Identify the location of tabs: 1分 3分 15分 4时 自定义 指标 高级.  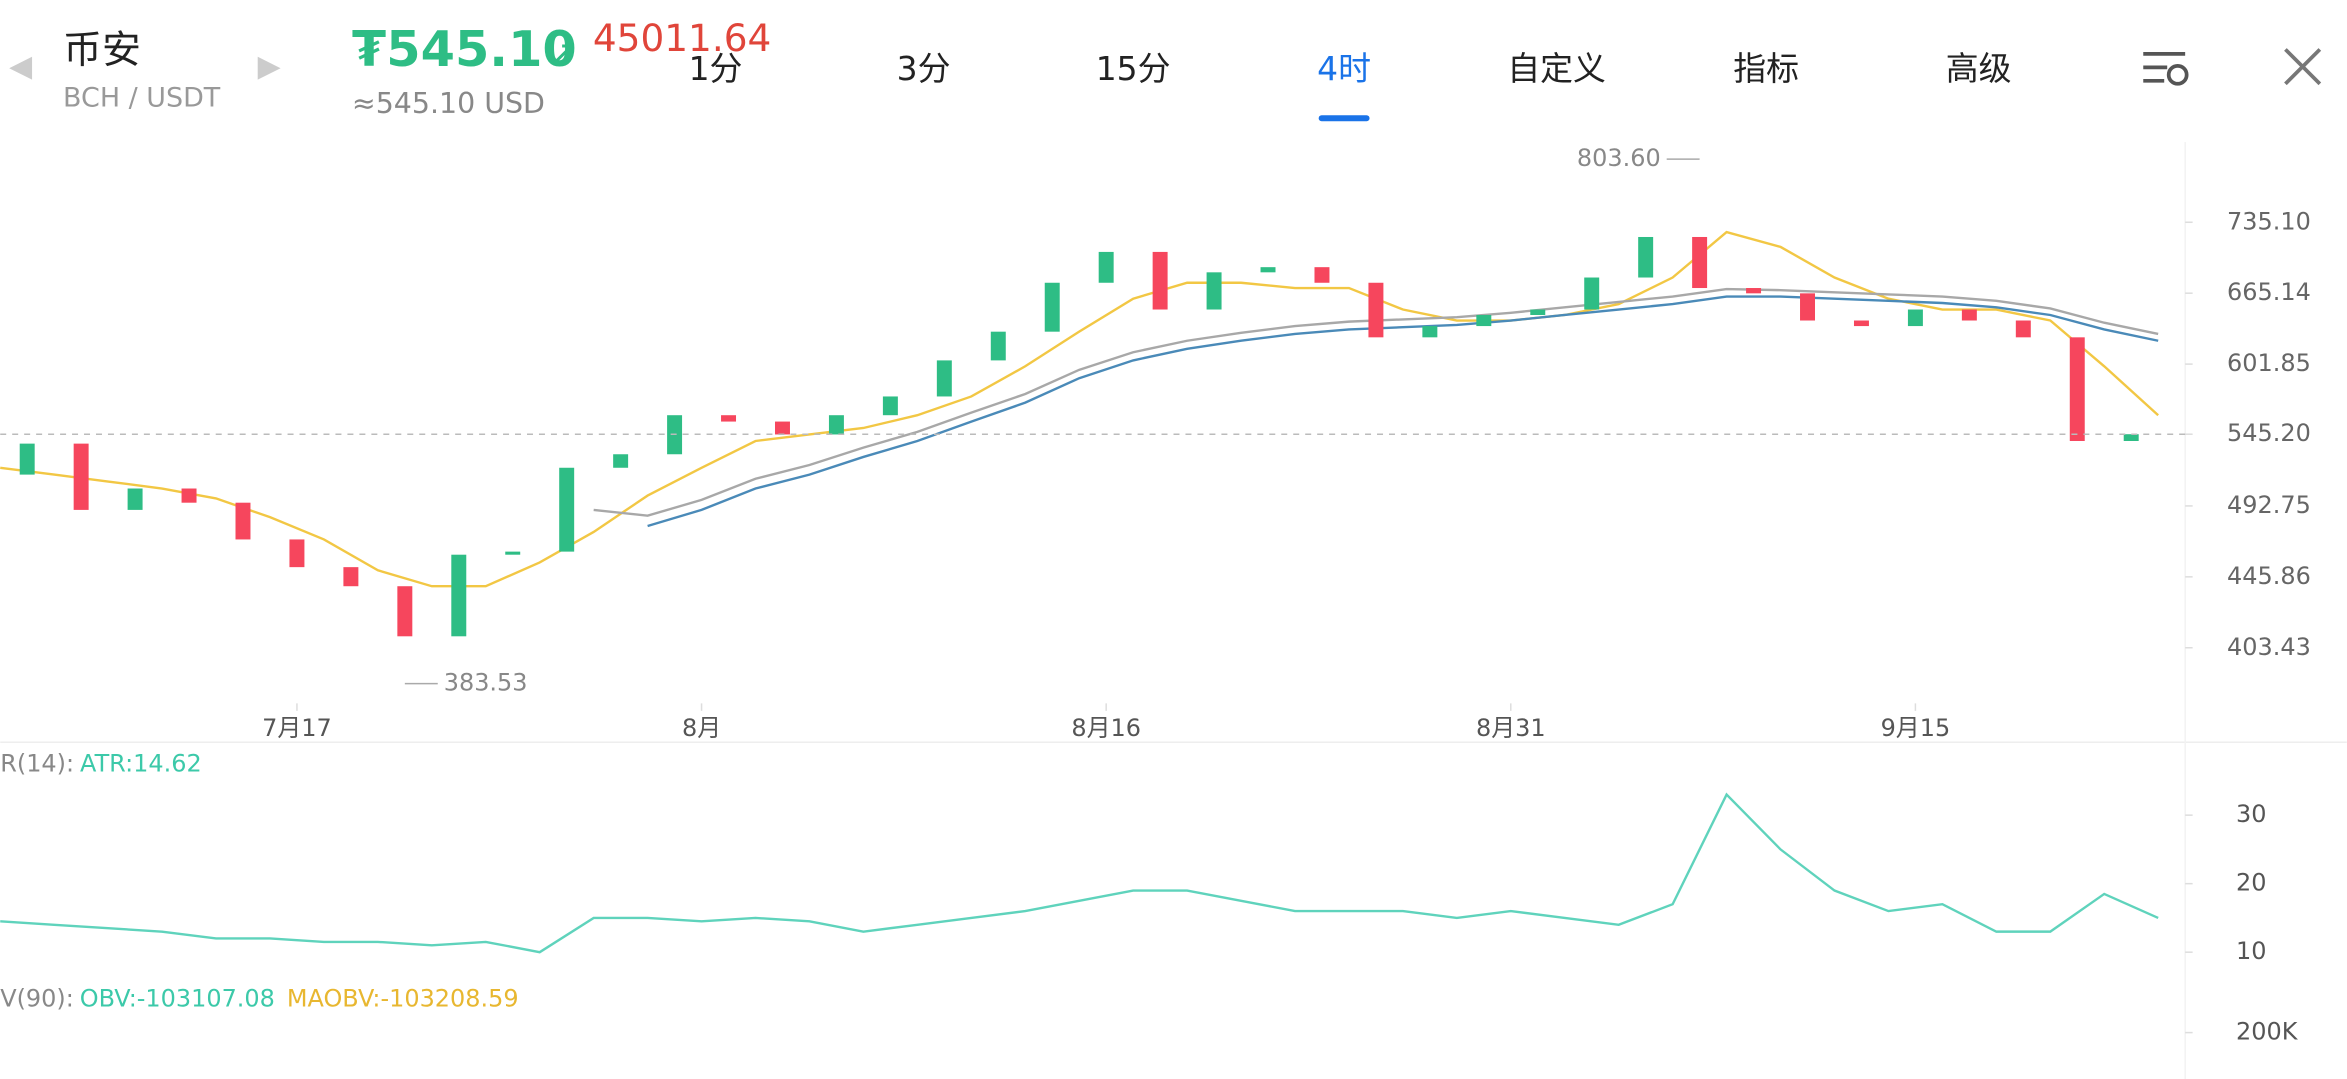
(1350, 85).